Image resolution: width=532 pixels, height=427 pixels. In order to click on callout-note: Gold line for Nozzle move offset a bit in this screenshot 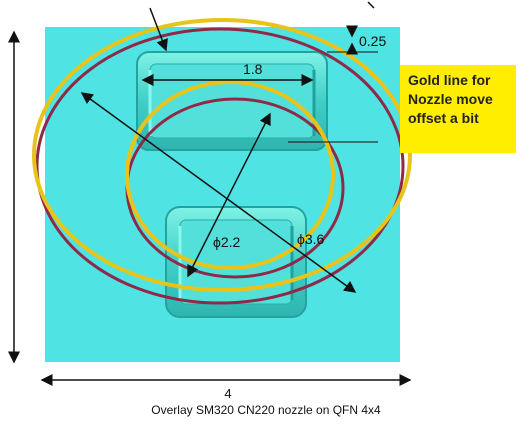, I will do `click(458, 109)`.